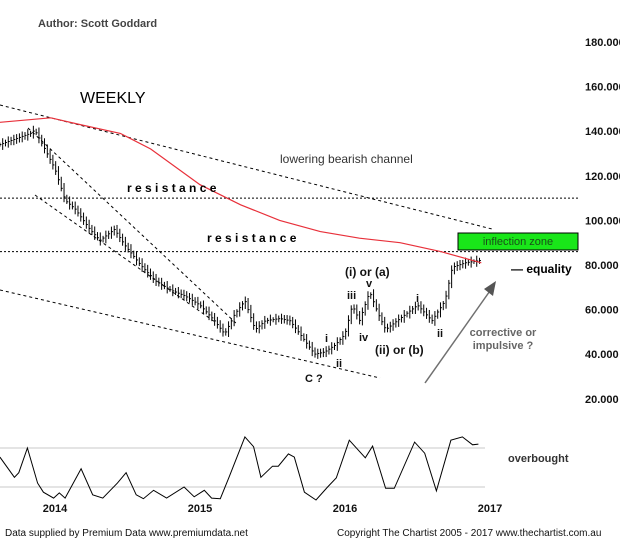  What do you see at coordinates (602, 355) in the screenshot?
I see `y-tick-label: 40.000` at bounding box center [602, 355].